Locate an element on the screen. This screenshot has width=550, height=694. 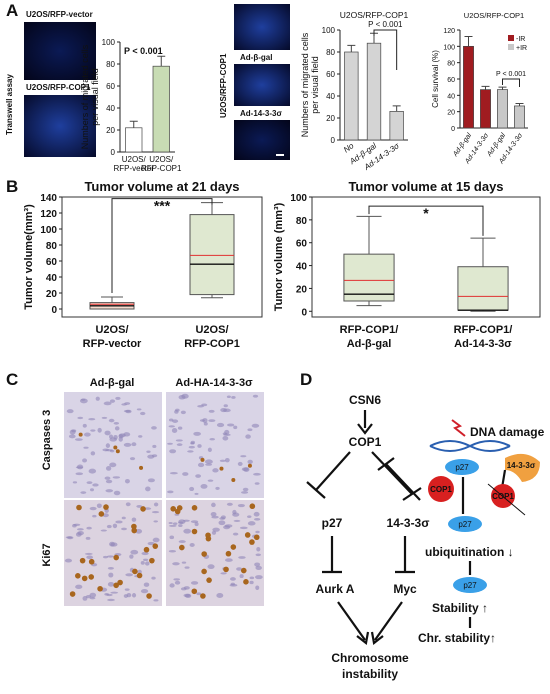
legend-label: +IR is located at coordinates (521, 48).